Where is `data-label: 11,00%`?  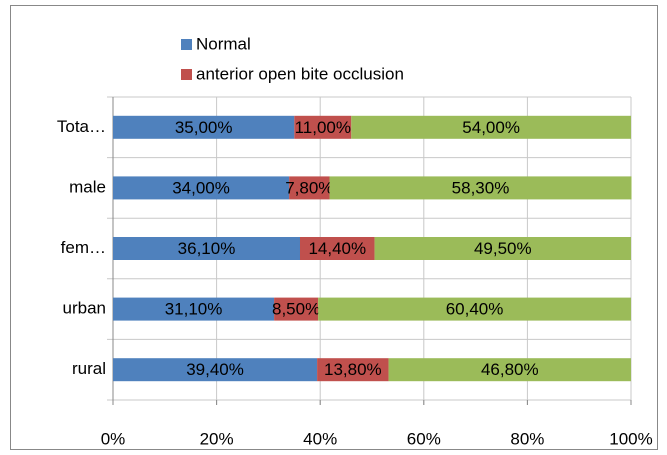
data-label: 11,00% is located at coordinates (323, 127).